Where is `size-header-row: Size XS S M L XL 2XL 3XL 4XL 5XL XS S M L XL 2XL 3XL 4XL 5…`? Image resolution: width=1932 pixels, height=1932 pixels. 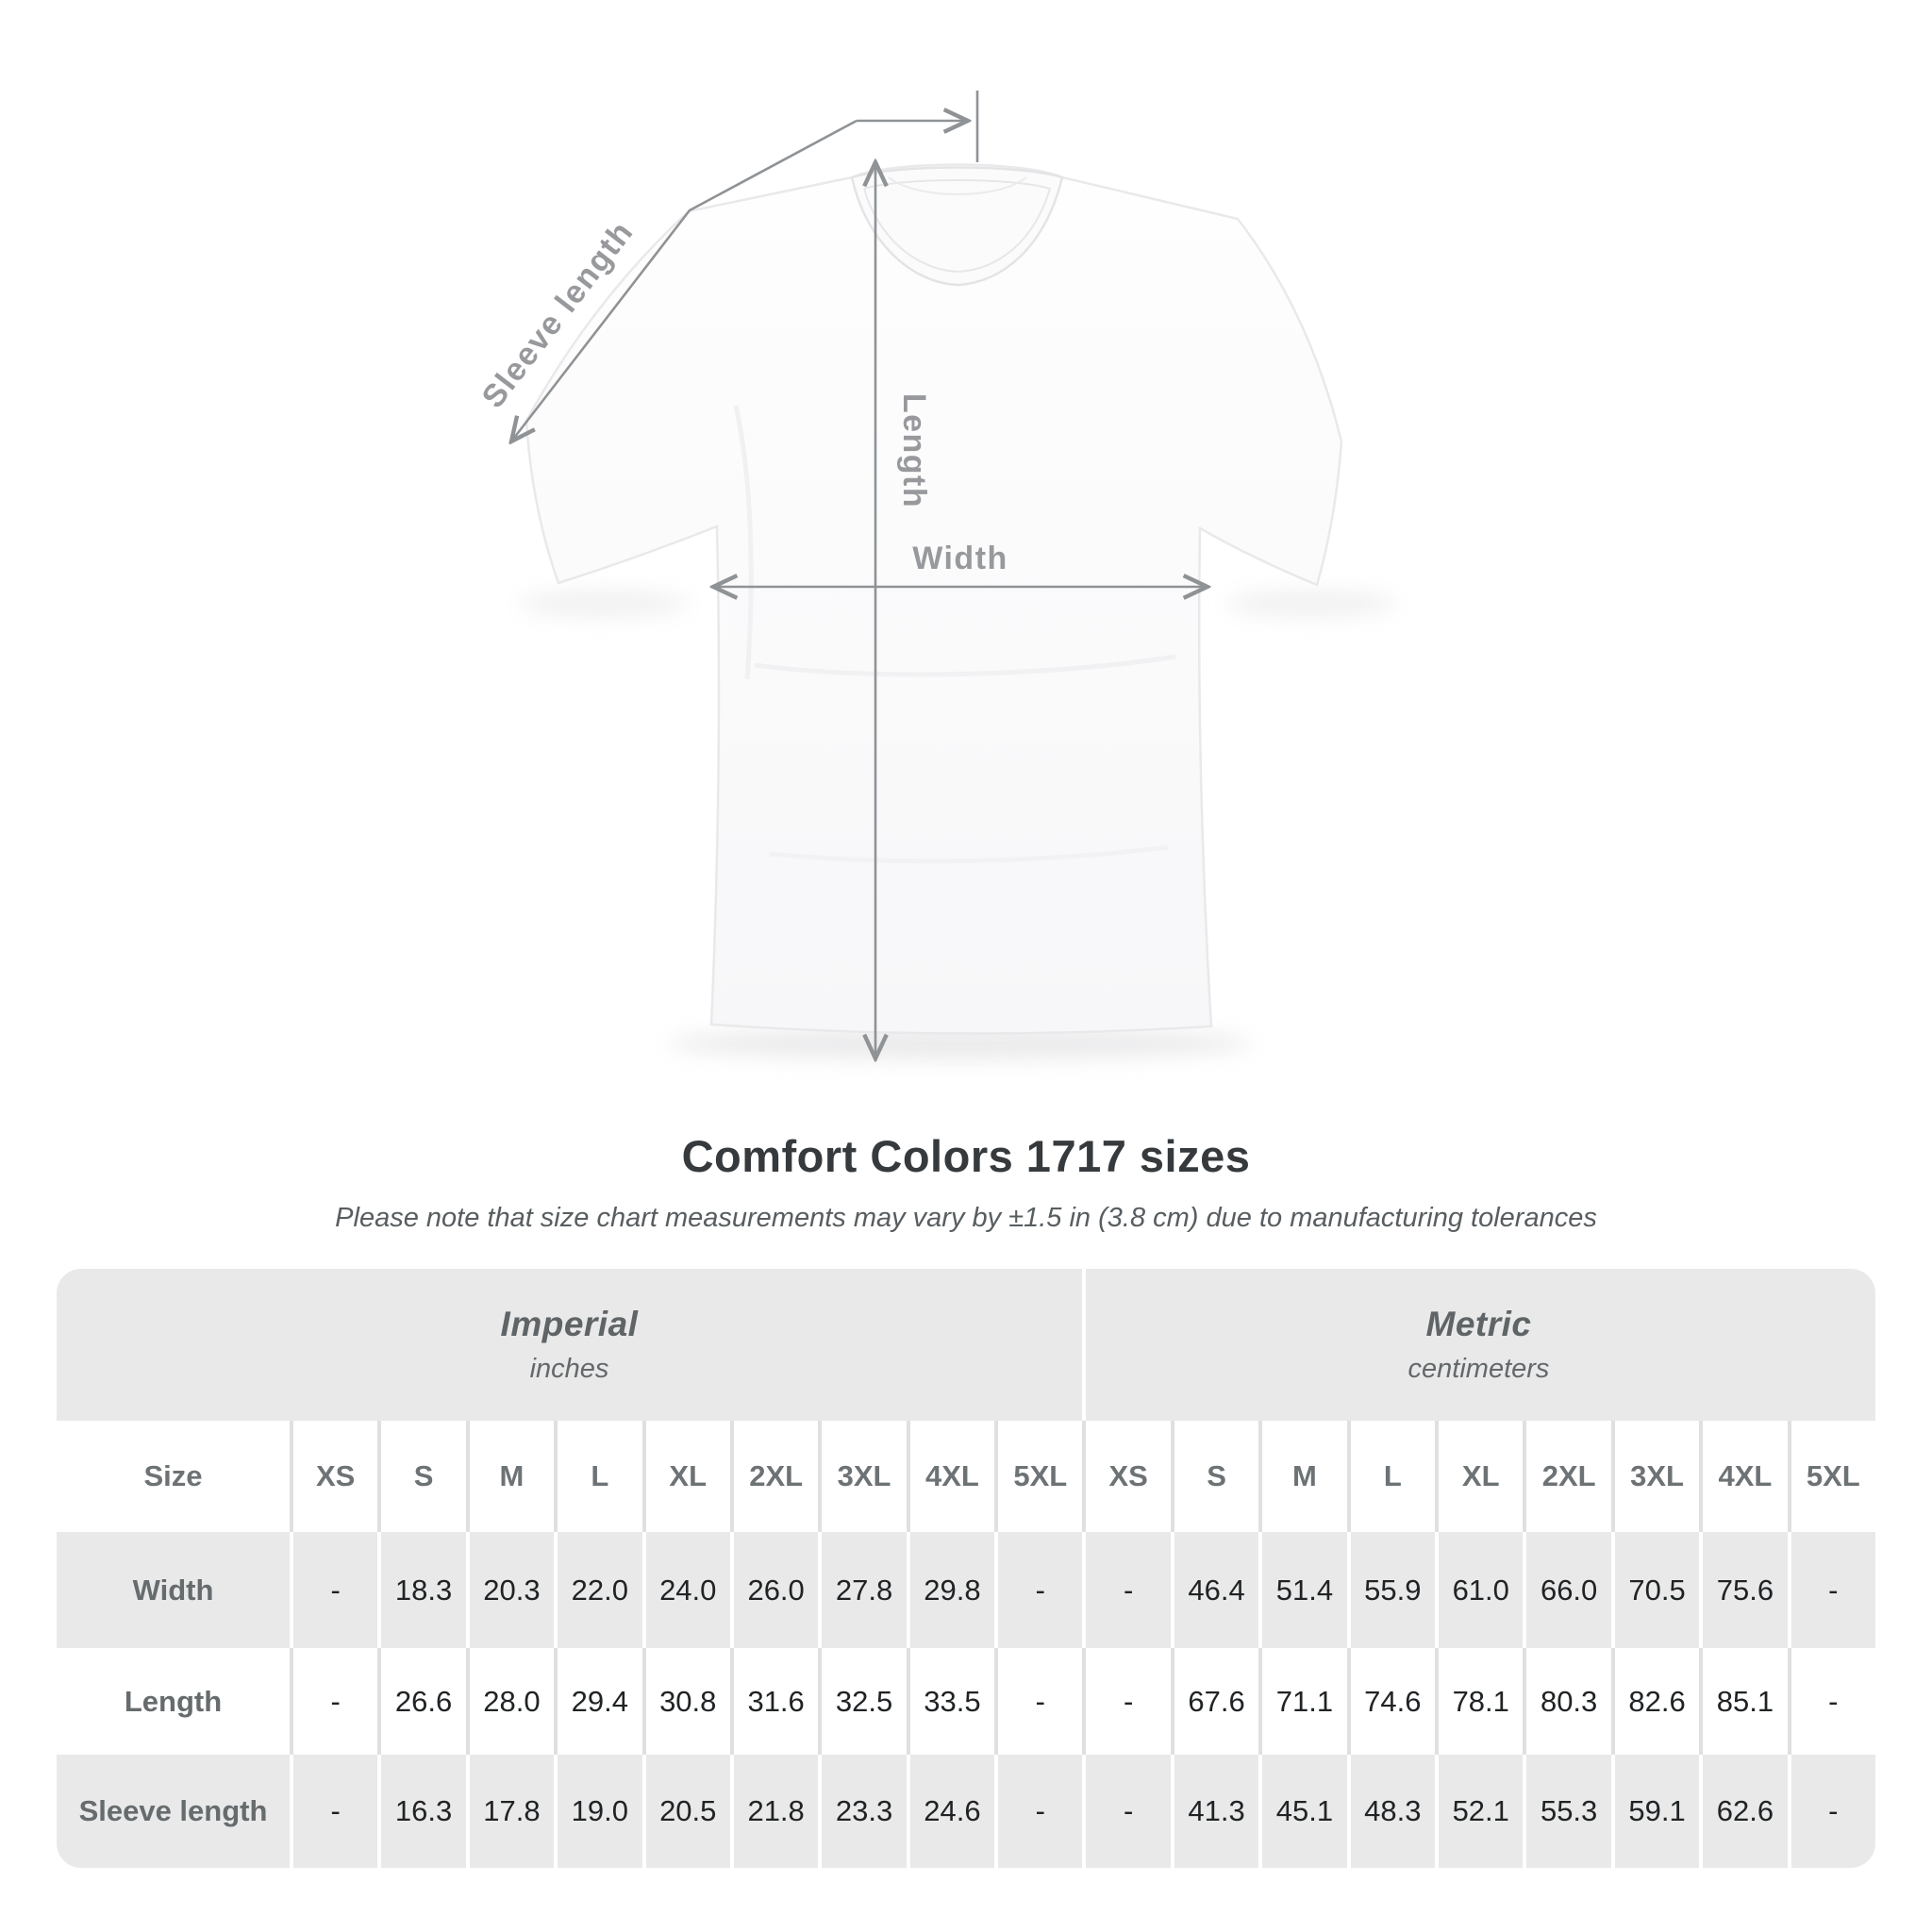 size-header-row: Size XS S M L XL 2XL 3XL 4XL 5XL XS S M L XL 2XL 3XL 4XL 5… is located at coordinates (966, 1476).